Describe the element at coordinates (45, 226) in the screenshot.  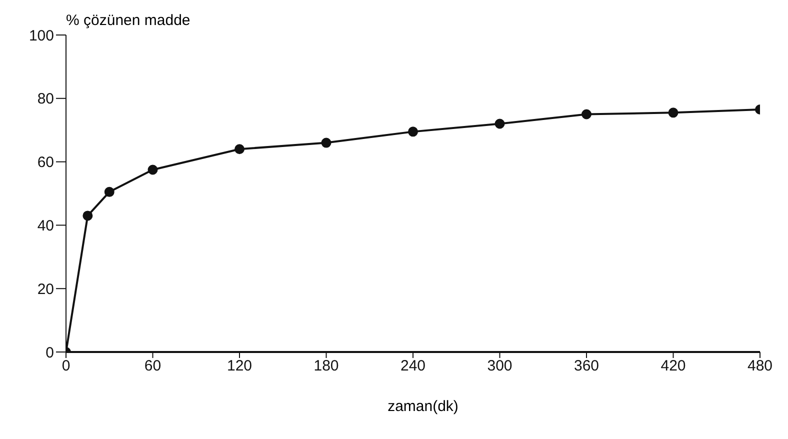
I see `y-tick-label: 40` at that location.